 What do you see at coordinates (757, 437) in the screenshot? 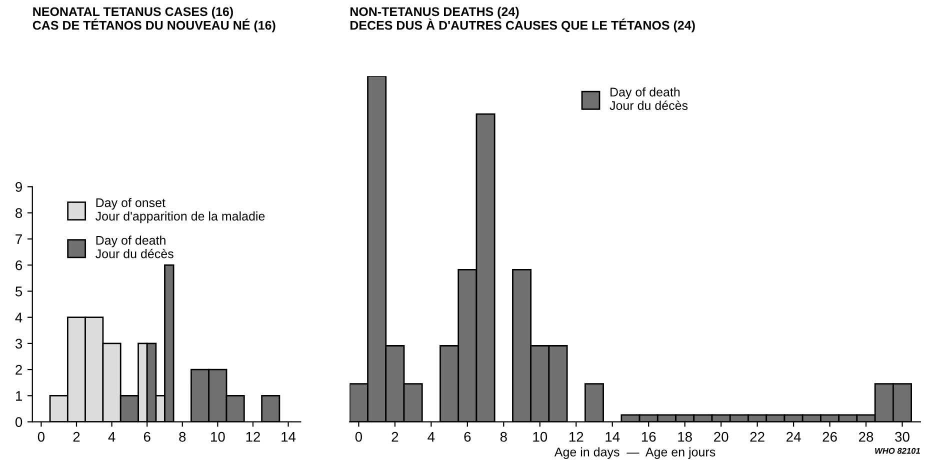
I see `x-tick-label: 22` at bounding box center [757, 437].